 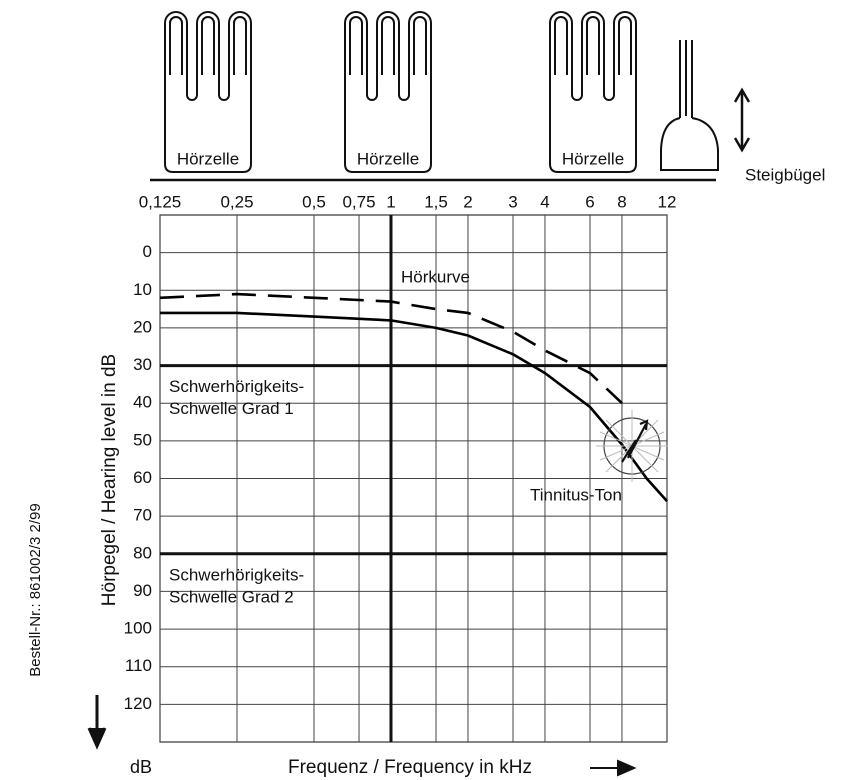 What do you see at coordinates (785, 174) in the screenshot?
I see `stapes-label: Steigbügel` at bounding box center [785, 174].